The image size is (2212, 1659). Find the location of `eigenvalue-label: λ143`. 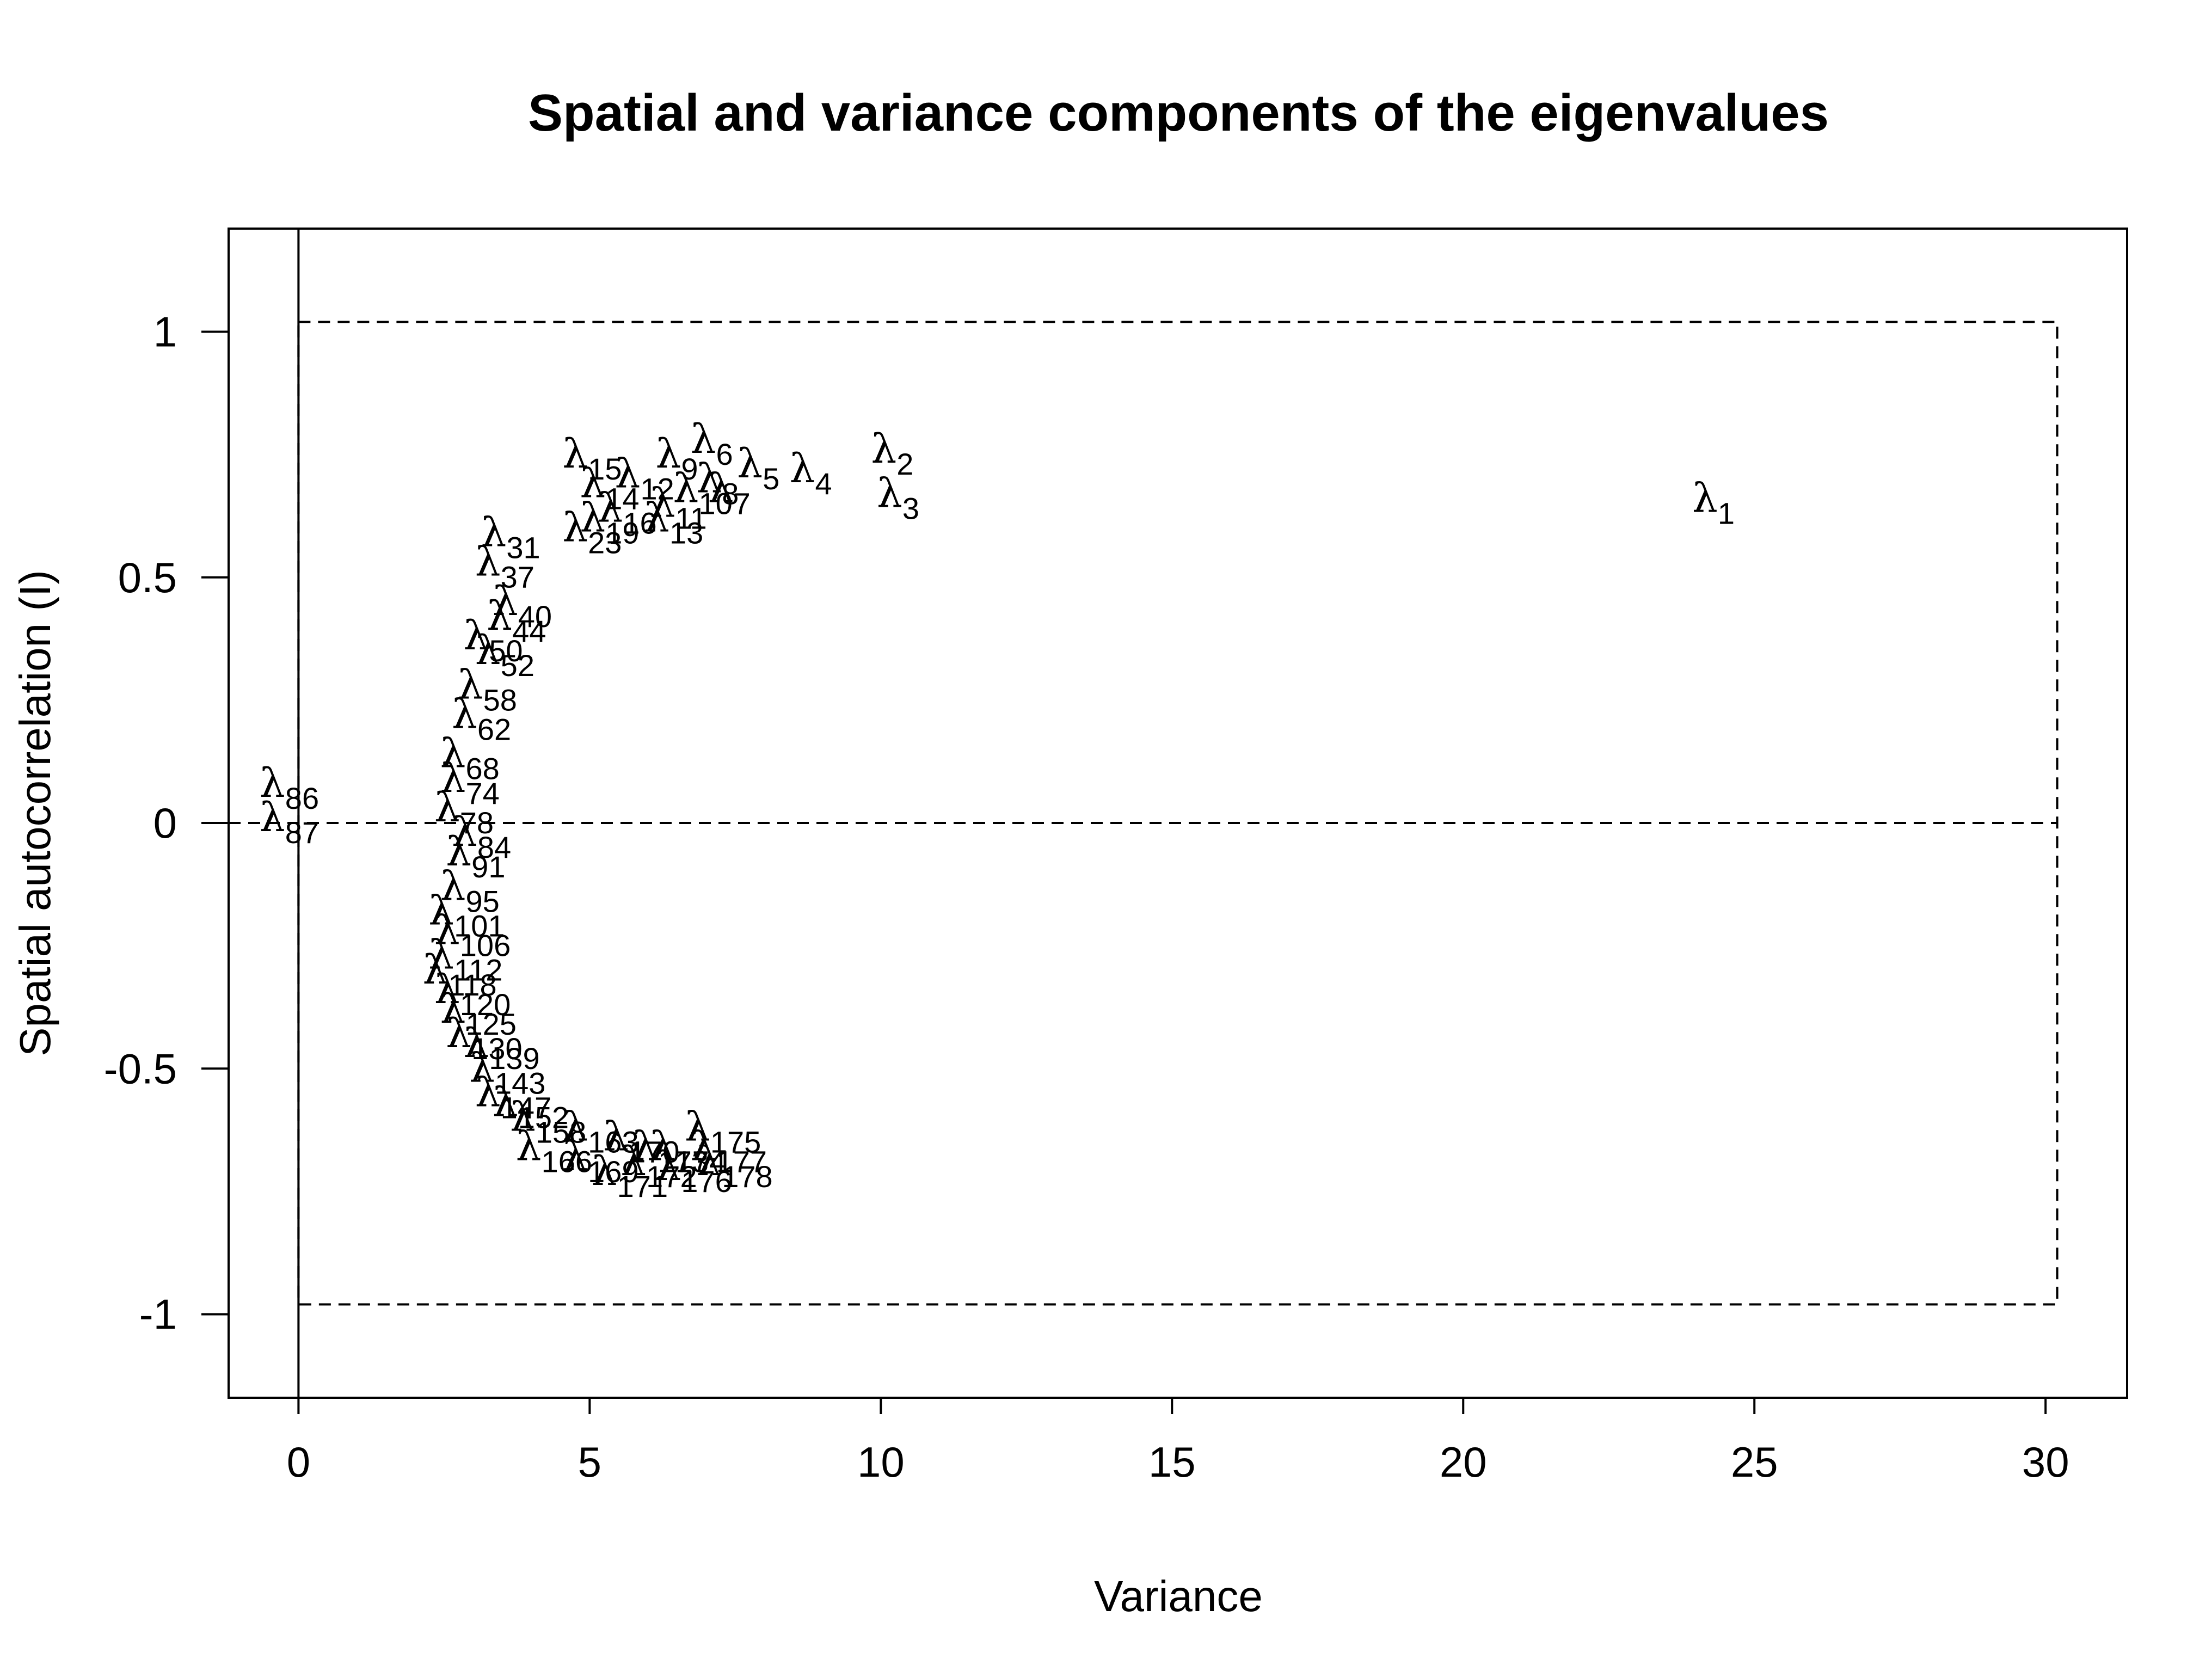

eigenvalue-label: λ143 is located at coordinates (507, 1072).